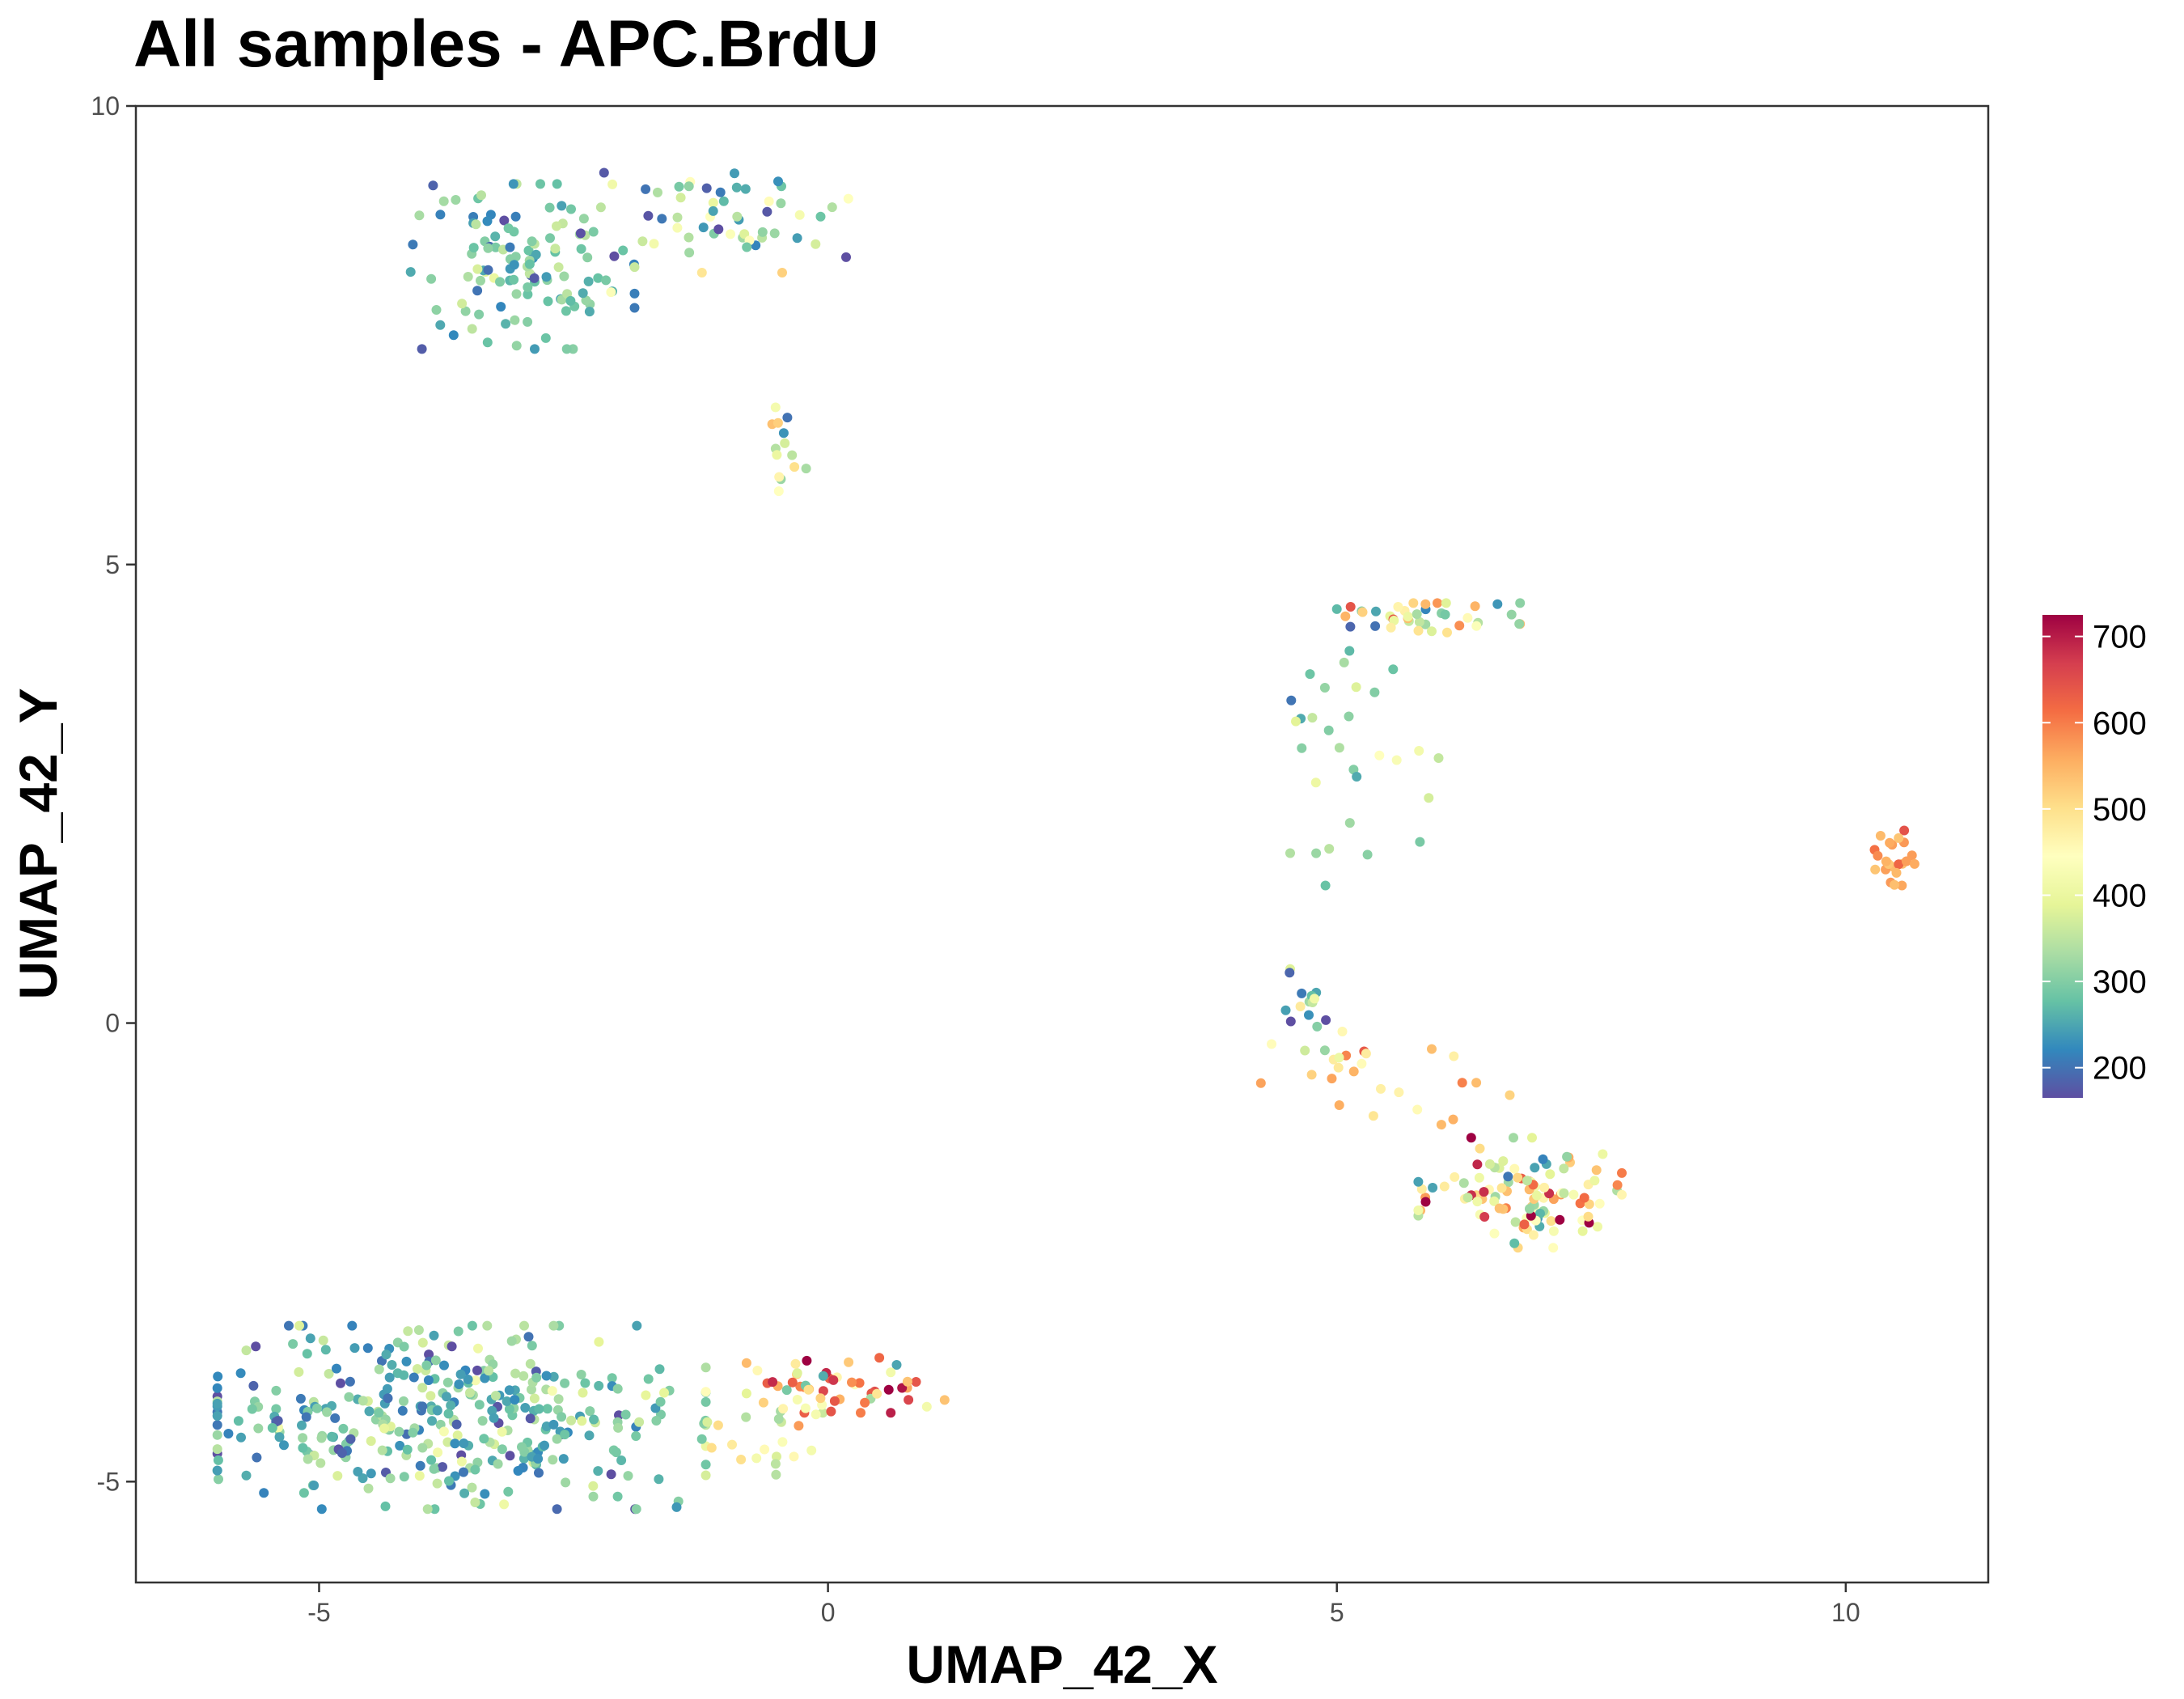 Image resolution: width=2184 pixels, height=1699 pixels. I want to click on y-tick-label: 0, so click(112, 1024).